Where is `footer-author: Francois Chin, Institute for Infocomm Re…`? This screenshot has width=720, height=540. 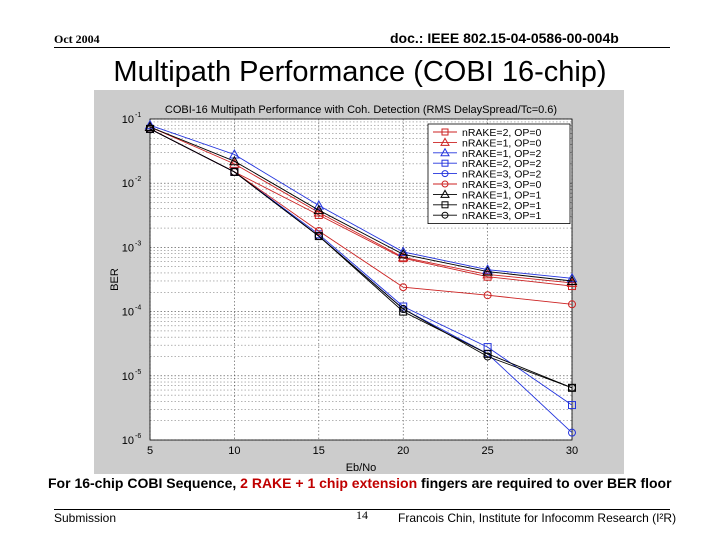 footer-author: Francois Chin, Institute for Infocomm Re… is located at coordinates (537, 518).